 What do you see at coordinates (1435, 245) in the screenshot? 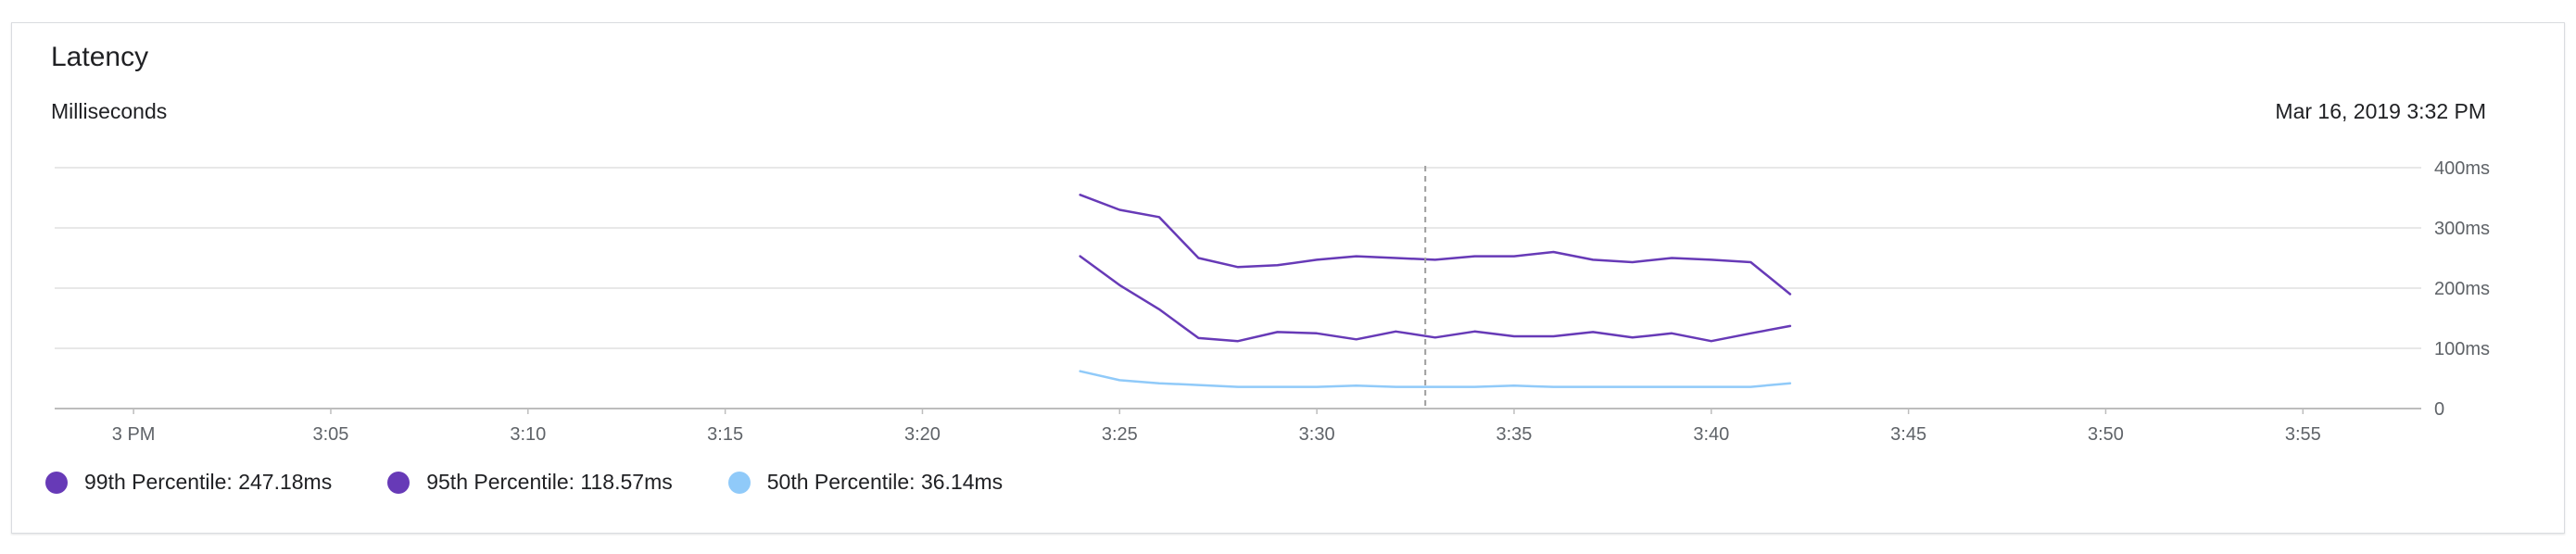
I see `series-line-99th` at bounding box center [1435, 245].